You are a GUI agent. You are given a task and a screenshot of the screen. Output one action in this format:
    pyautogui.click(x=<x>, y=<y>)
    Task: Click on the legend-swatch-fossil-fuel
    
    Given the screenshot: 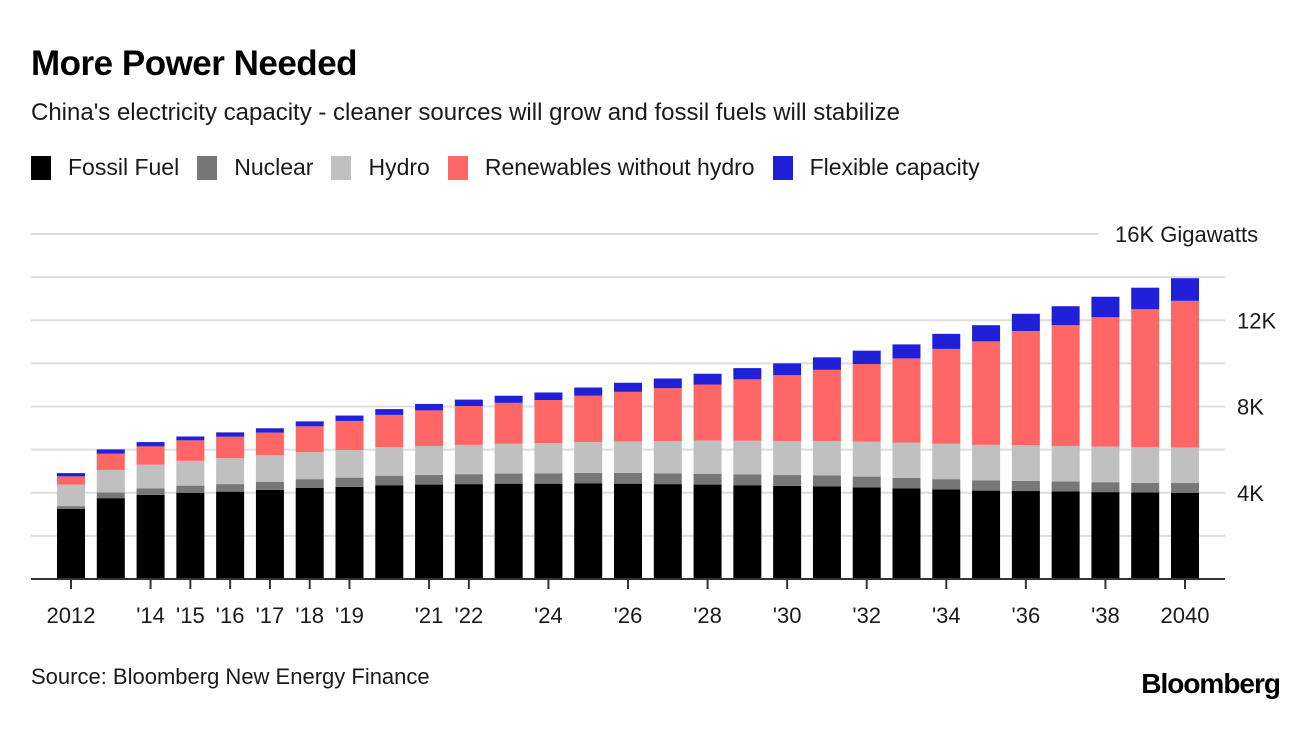 What is the action you would take?
    pyautogui.click(x=41, y=167)
    